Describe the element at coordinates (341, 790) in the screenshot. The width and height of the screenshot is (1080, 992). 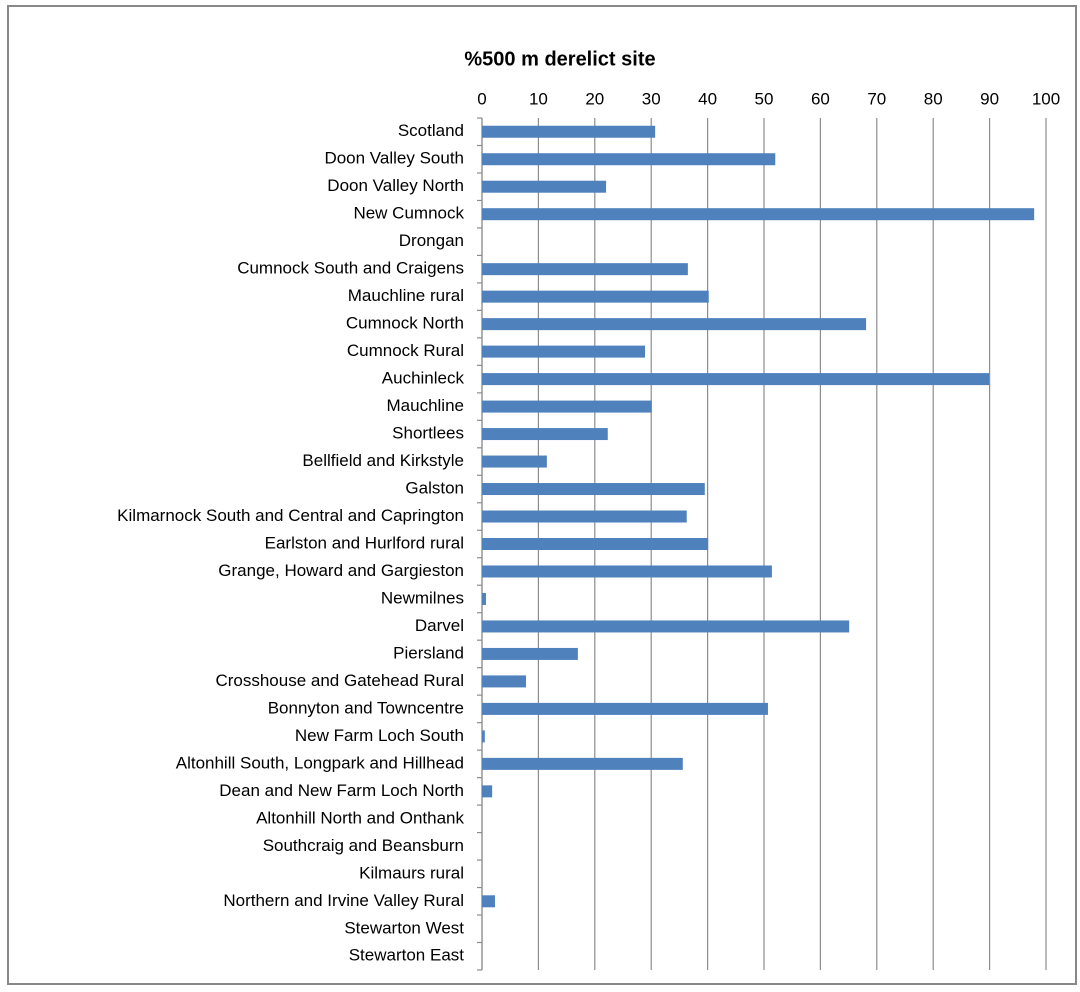
I see `y-tick-label: Dean and New Farm Loch North` at that location.